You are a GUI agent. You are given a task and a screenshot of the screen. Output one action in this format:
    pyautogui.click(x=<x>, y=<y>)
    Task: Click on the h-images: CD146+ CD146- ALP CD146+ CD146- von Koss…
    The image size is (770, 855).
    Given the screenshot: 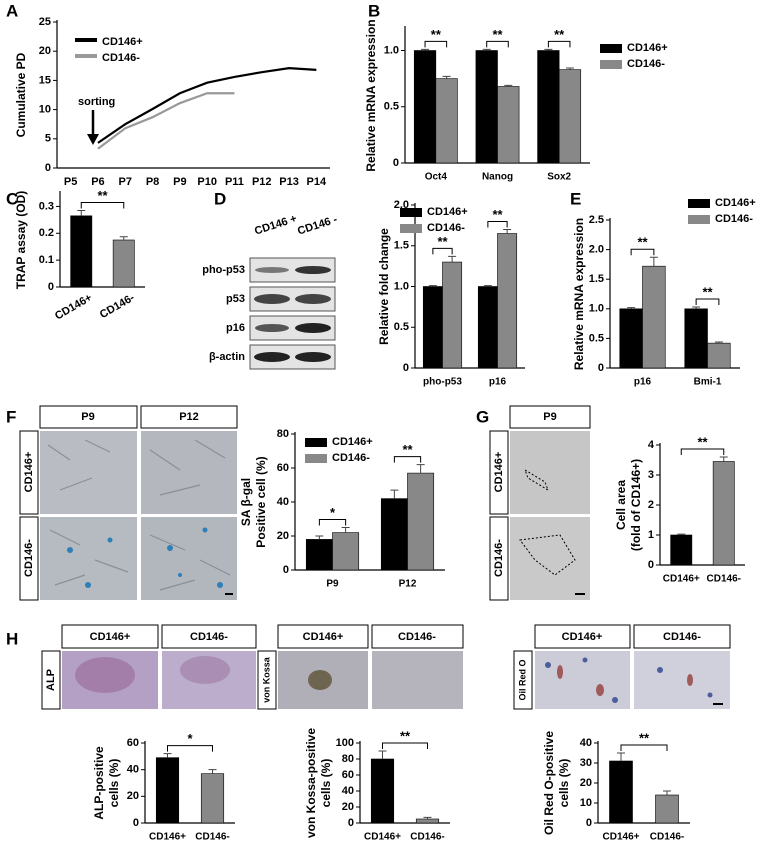 What is the action you would take?
    pyautogui.click(x=386, y=667)
    